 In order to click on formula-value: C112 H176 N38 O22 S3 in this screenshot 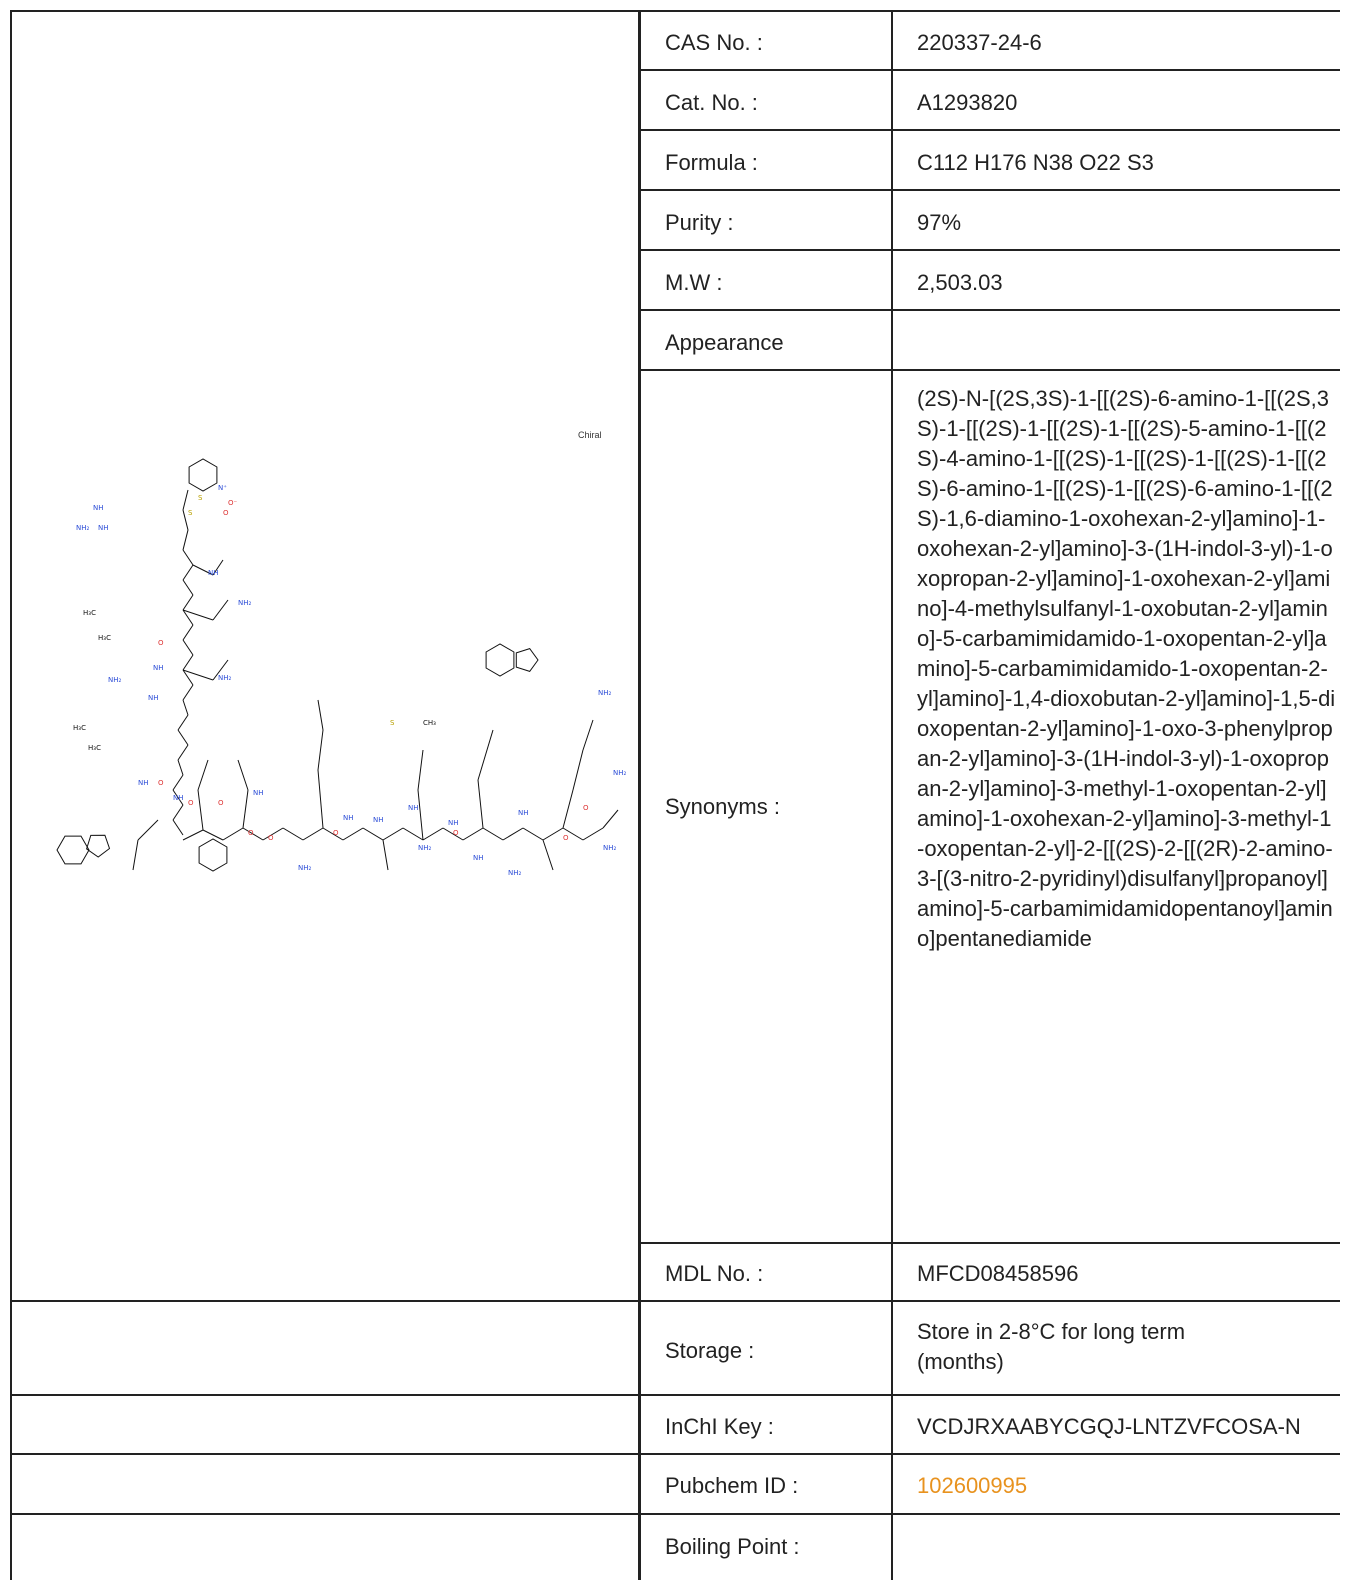, I will do `click(1035, 162)`.